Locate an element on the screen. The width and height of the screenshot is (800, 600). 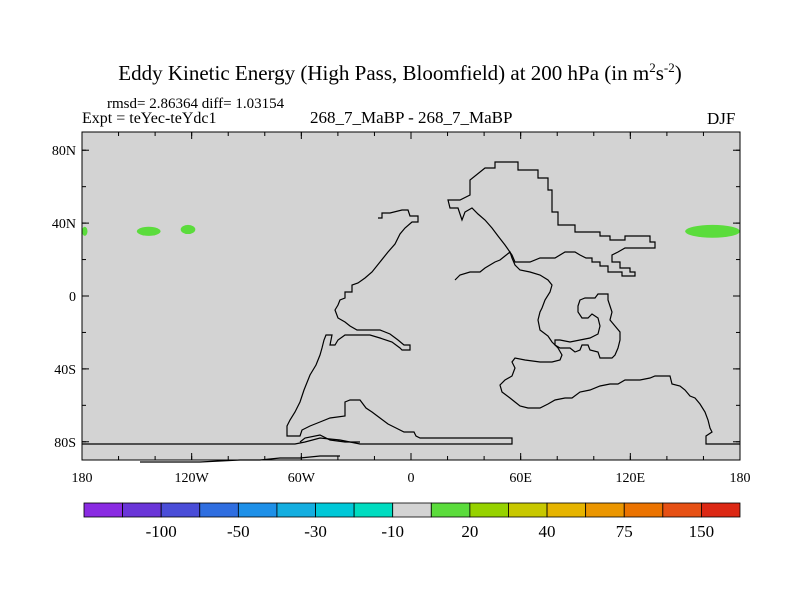
colorbar-label: 150 is located at coordinates (702, 531).